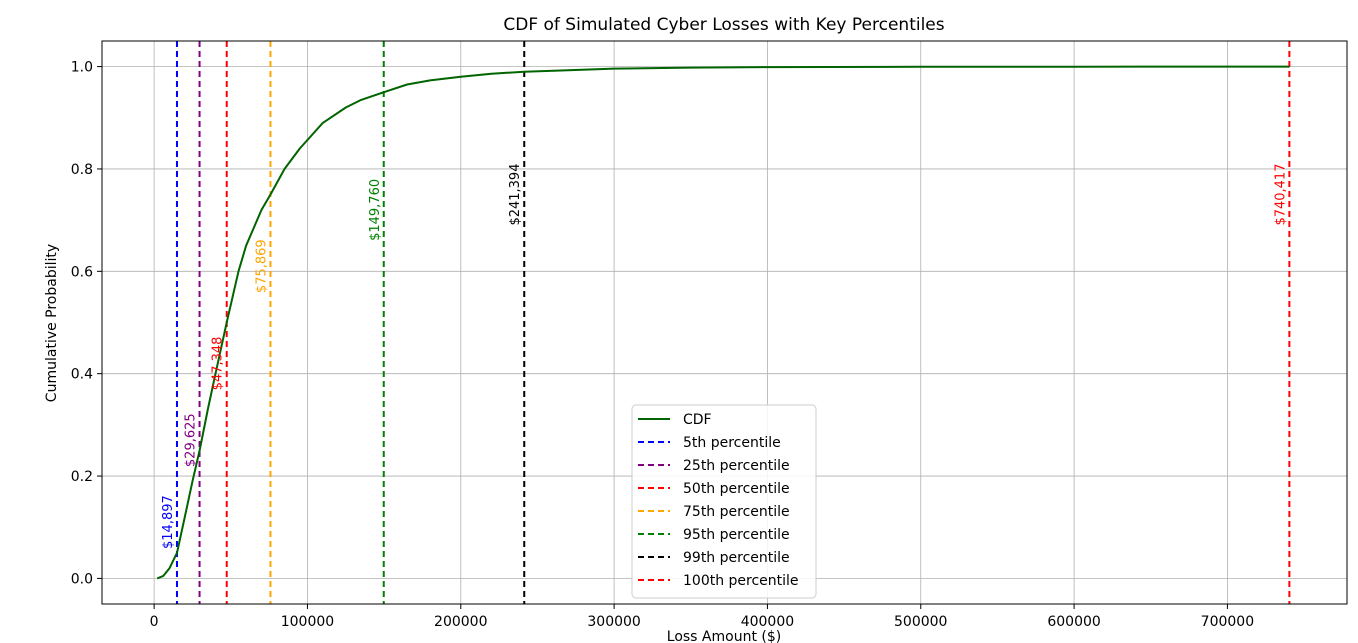  What do you see at coordinates (82, 375) in the screenshot?
I see `y-tick-label: 0.4` at bounding box center [82, 375].